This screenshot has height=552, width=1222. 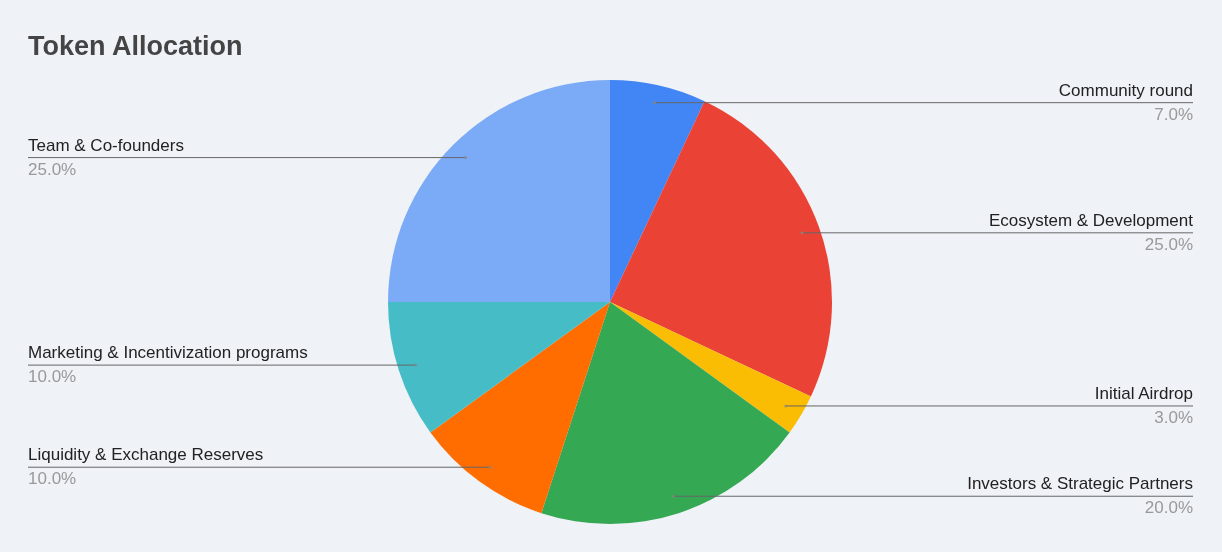 What do you see at coordinates (1143, 393) in the screenshot?
I see `slice-label: Initial Airdrop` at bounding box center [1143, 393].